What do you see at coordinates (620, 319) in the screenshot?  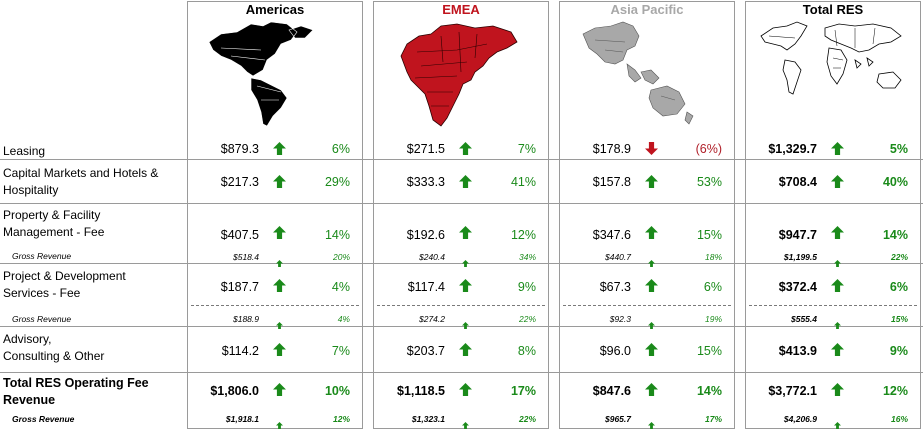 I see `value-cell: $92.3` at bounding box center [620, 319].